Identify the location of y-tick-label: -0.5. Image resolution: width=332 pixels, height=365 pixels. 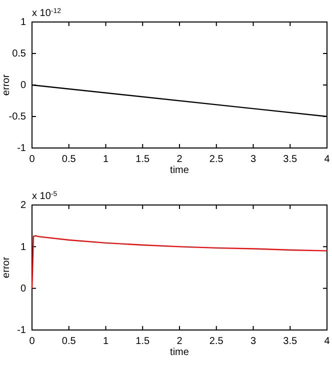
(17, 117).